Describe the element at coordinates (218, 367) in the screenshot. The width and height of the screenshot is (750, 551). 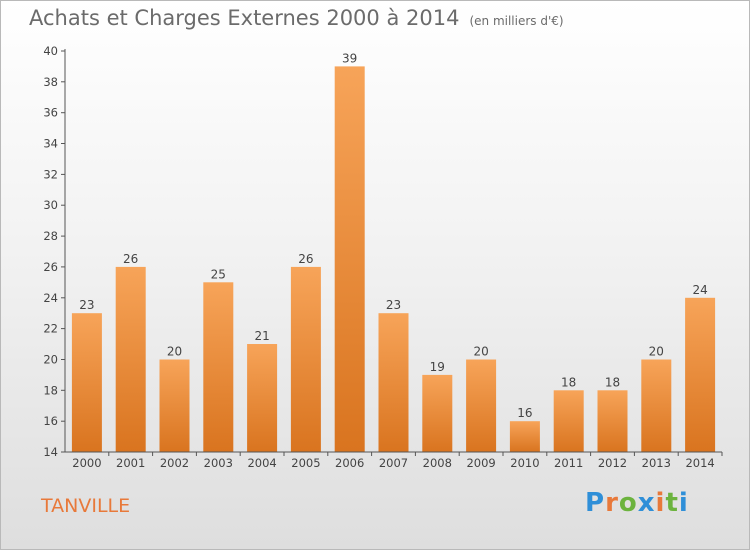
I see `bar-2003` at that location.